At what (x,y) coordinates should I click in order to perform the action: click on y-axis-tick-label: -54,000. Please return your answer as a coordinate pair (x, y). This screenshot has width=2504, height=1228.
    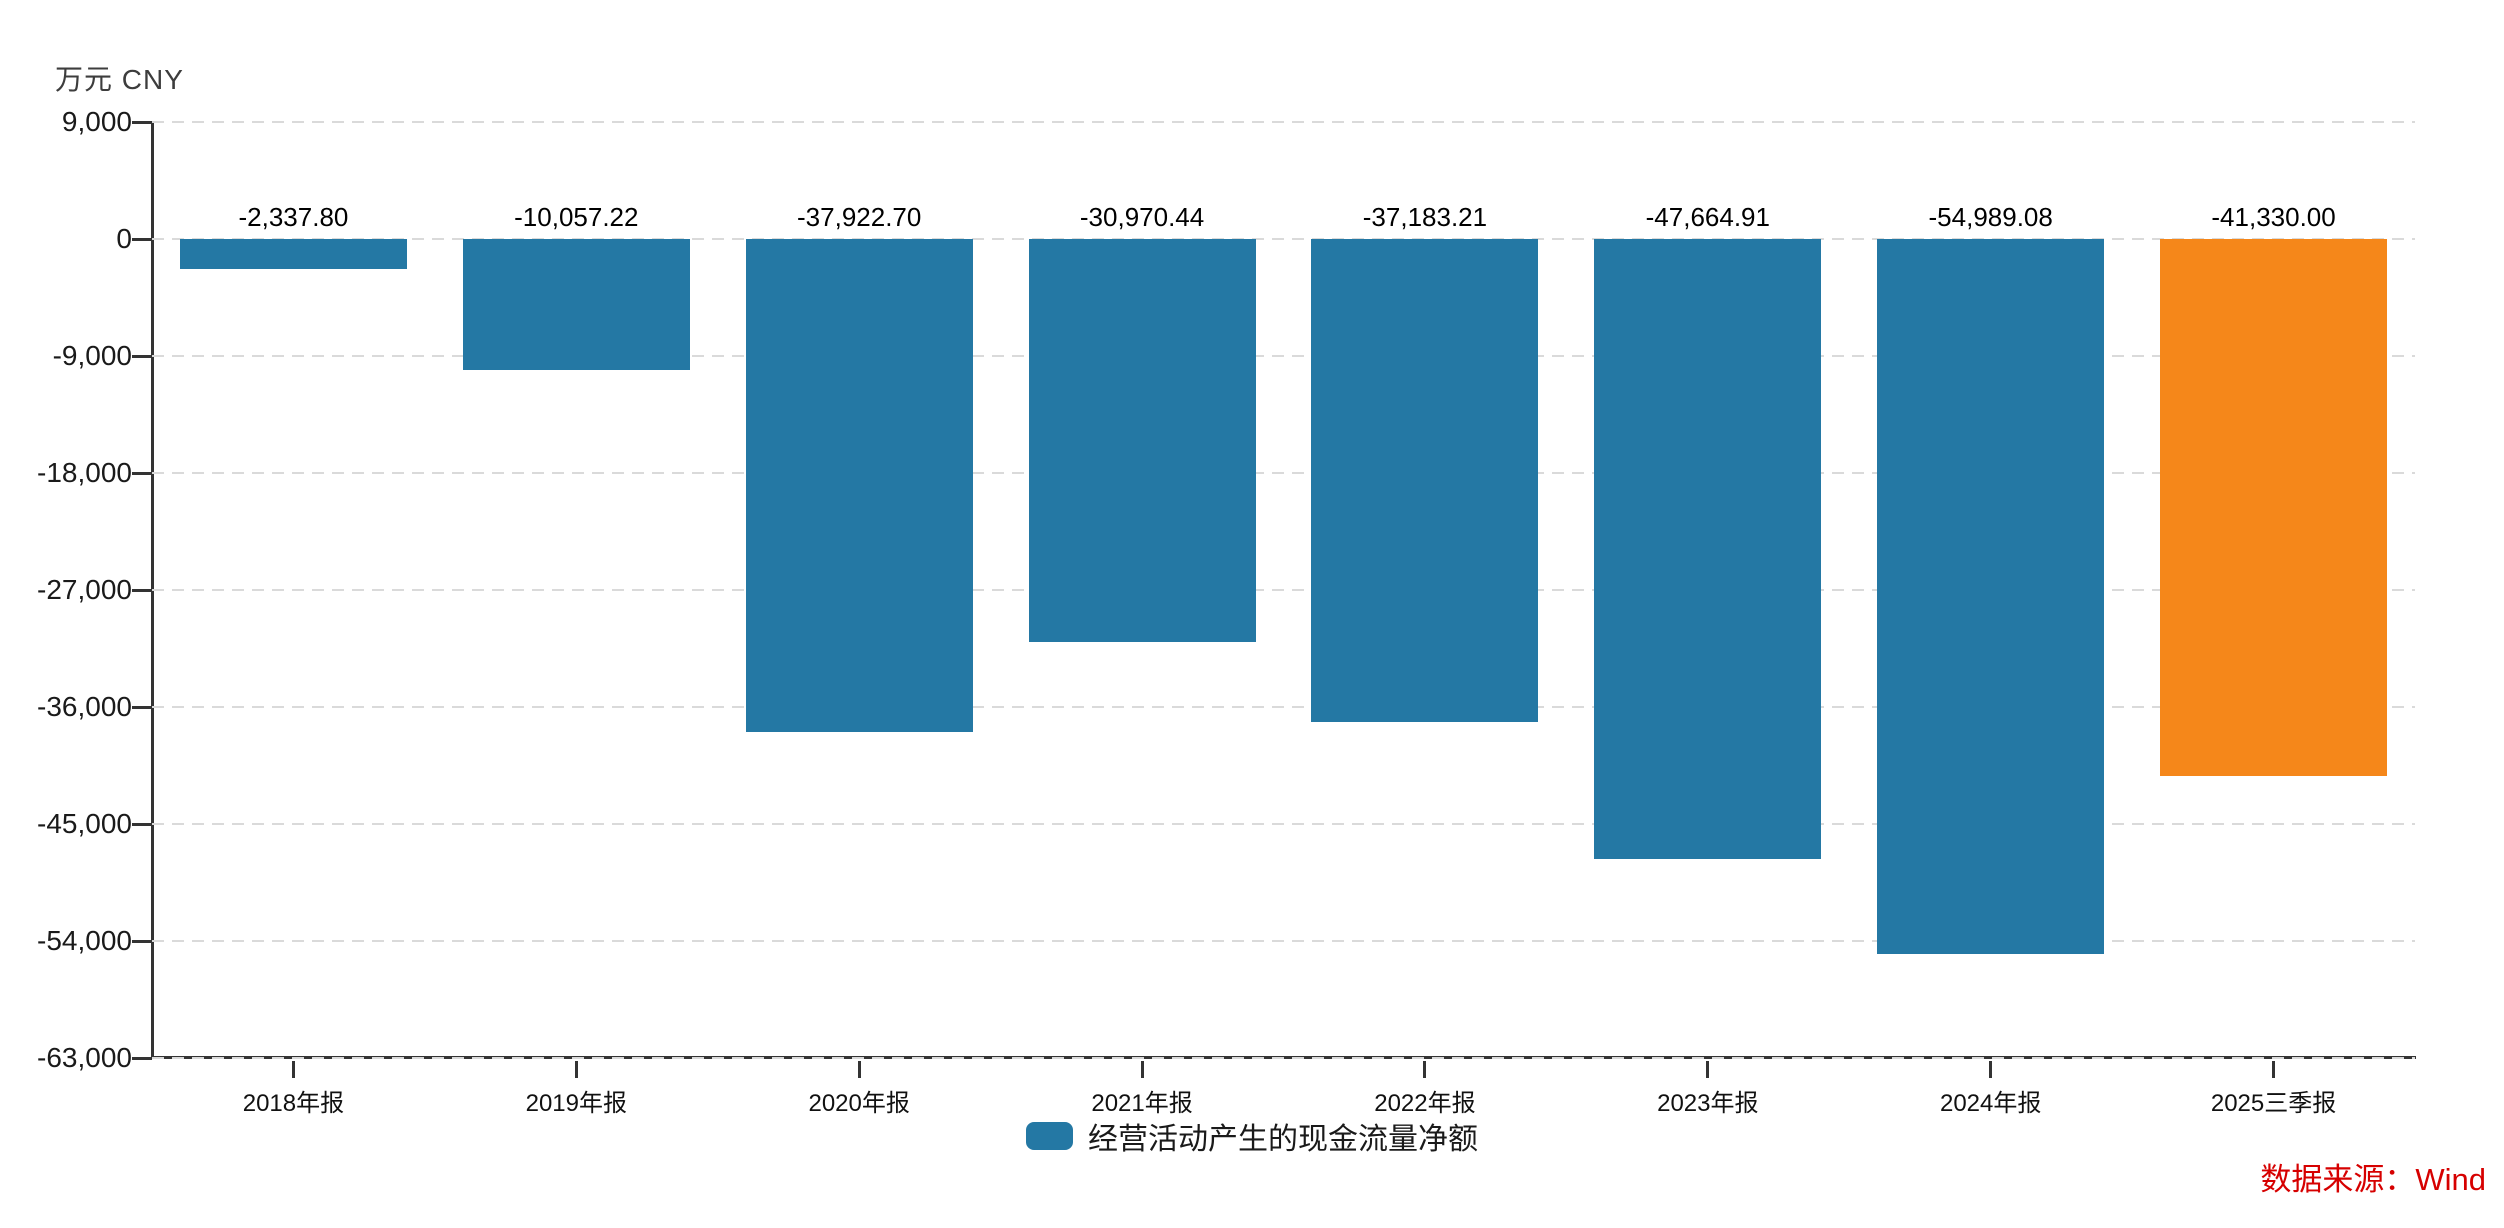
    Looking at the image, I should click on (84, 940).